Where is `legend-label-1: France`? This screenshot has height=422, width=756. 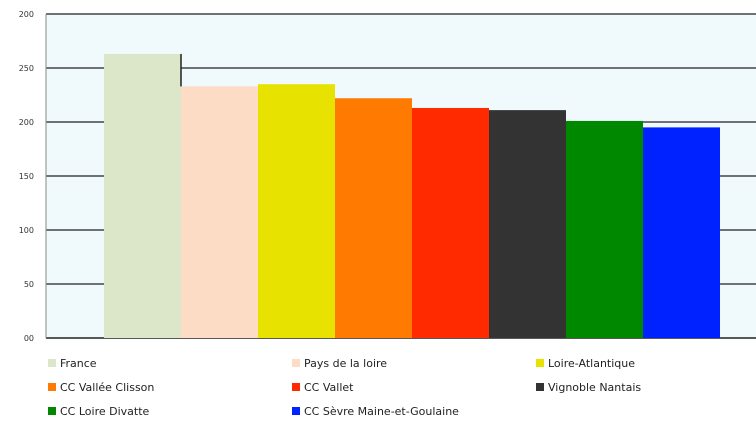 legend-label-1: France is located at coordinates (78, 363).